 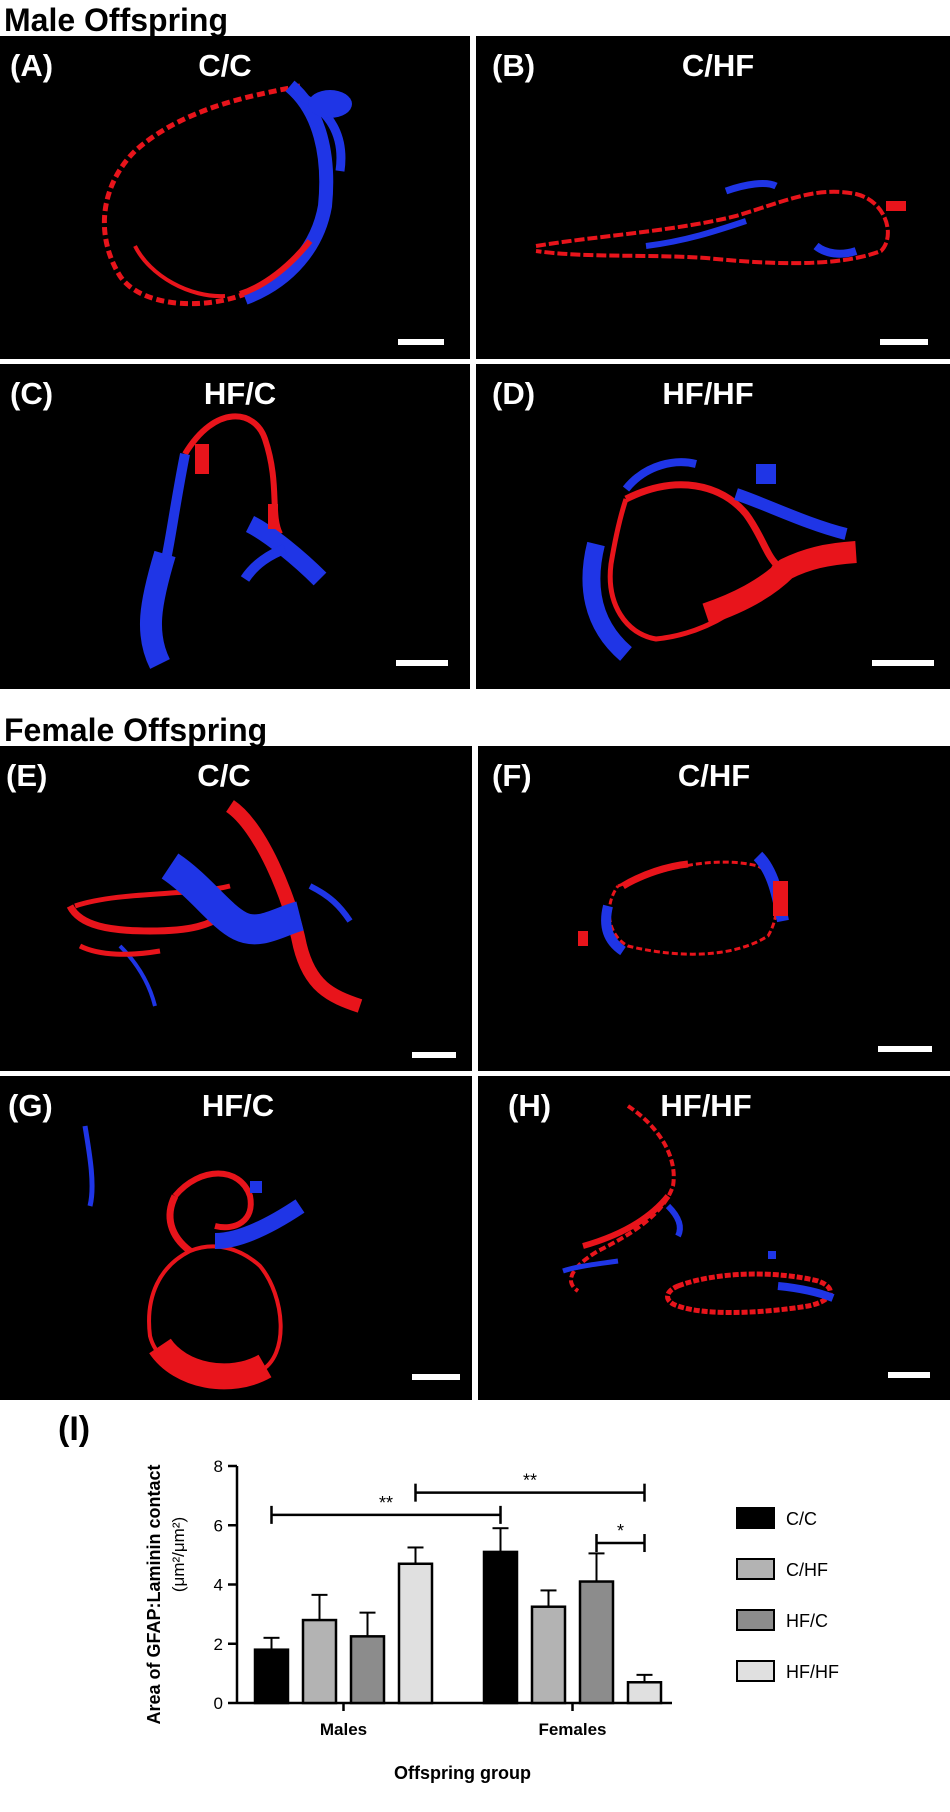 I want to click on female-section-title: Female Offspring, so click(x=136, y=730).